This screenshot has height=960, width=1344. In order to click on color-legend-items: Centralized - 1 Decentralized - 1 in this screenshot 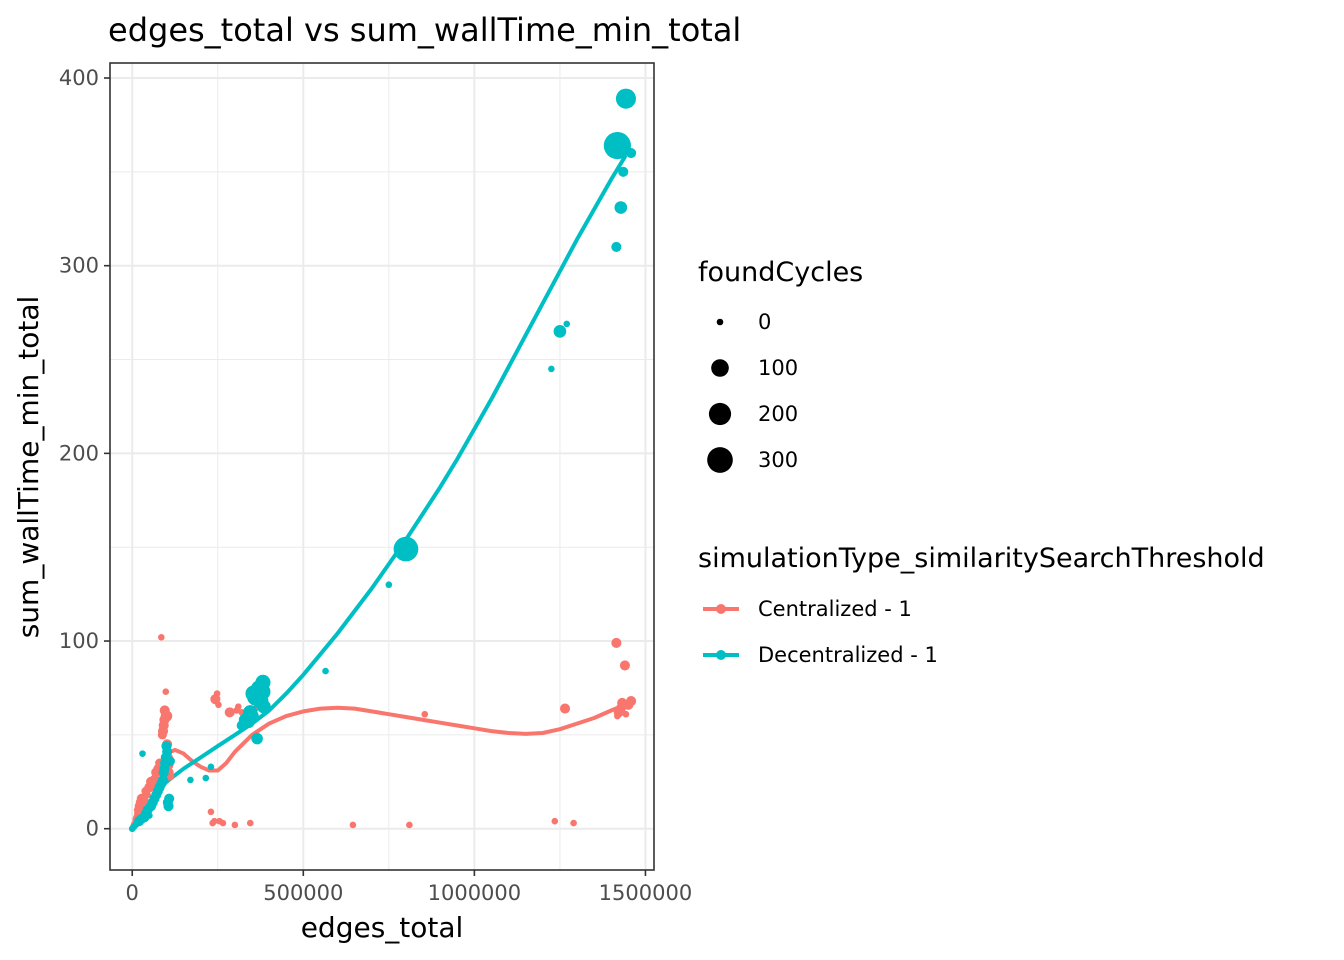, I will do `click(820, 632)`.